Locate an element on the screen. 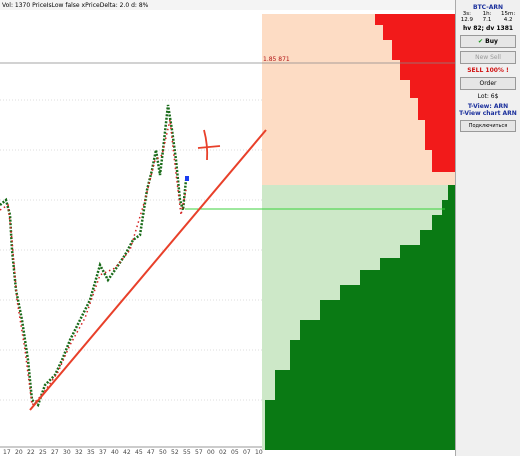  x-tick-label: 47 is located at coordinates (151, 452).